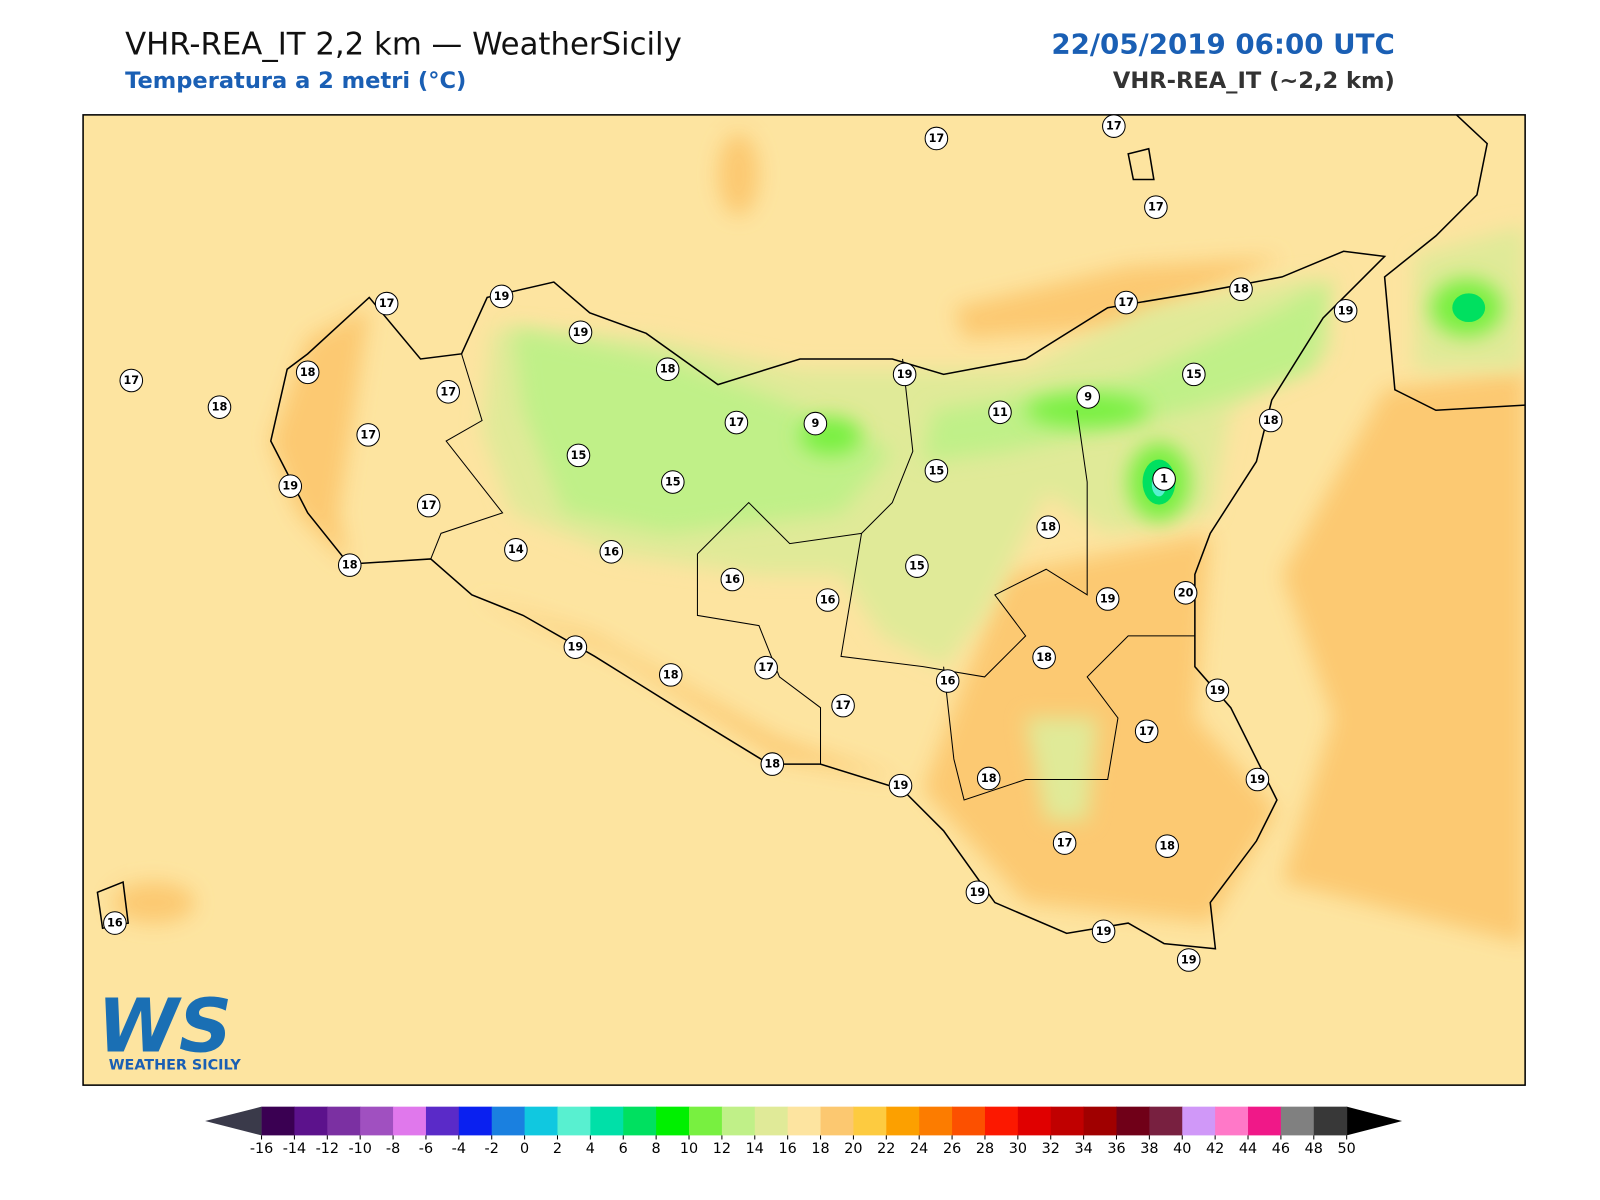 This screenshot has width=1600, height=1200. What do you see at coordinates (294, 1149) in the screenshot?
I see `colorbar-tick-label: -14` at bounding box center [294, 1149].